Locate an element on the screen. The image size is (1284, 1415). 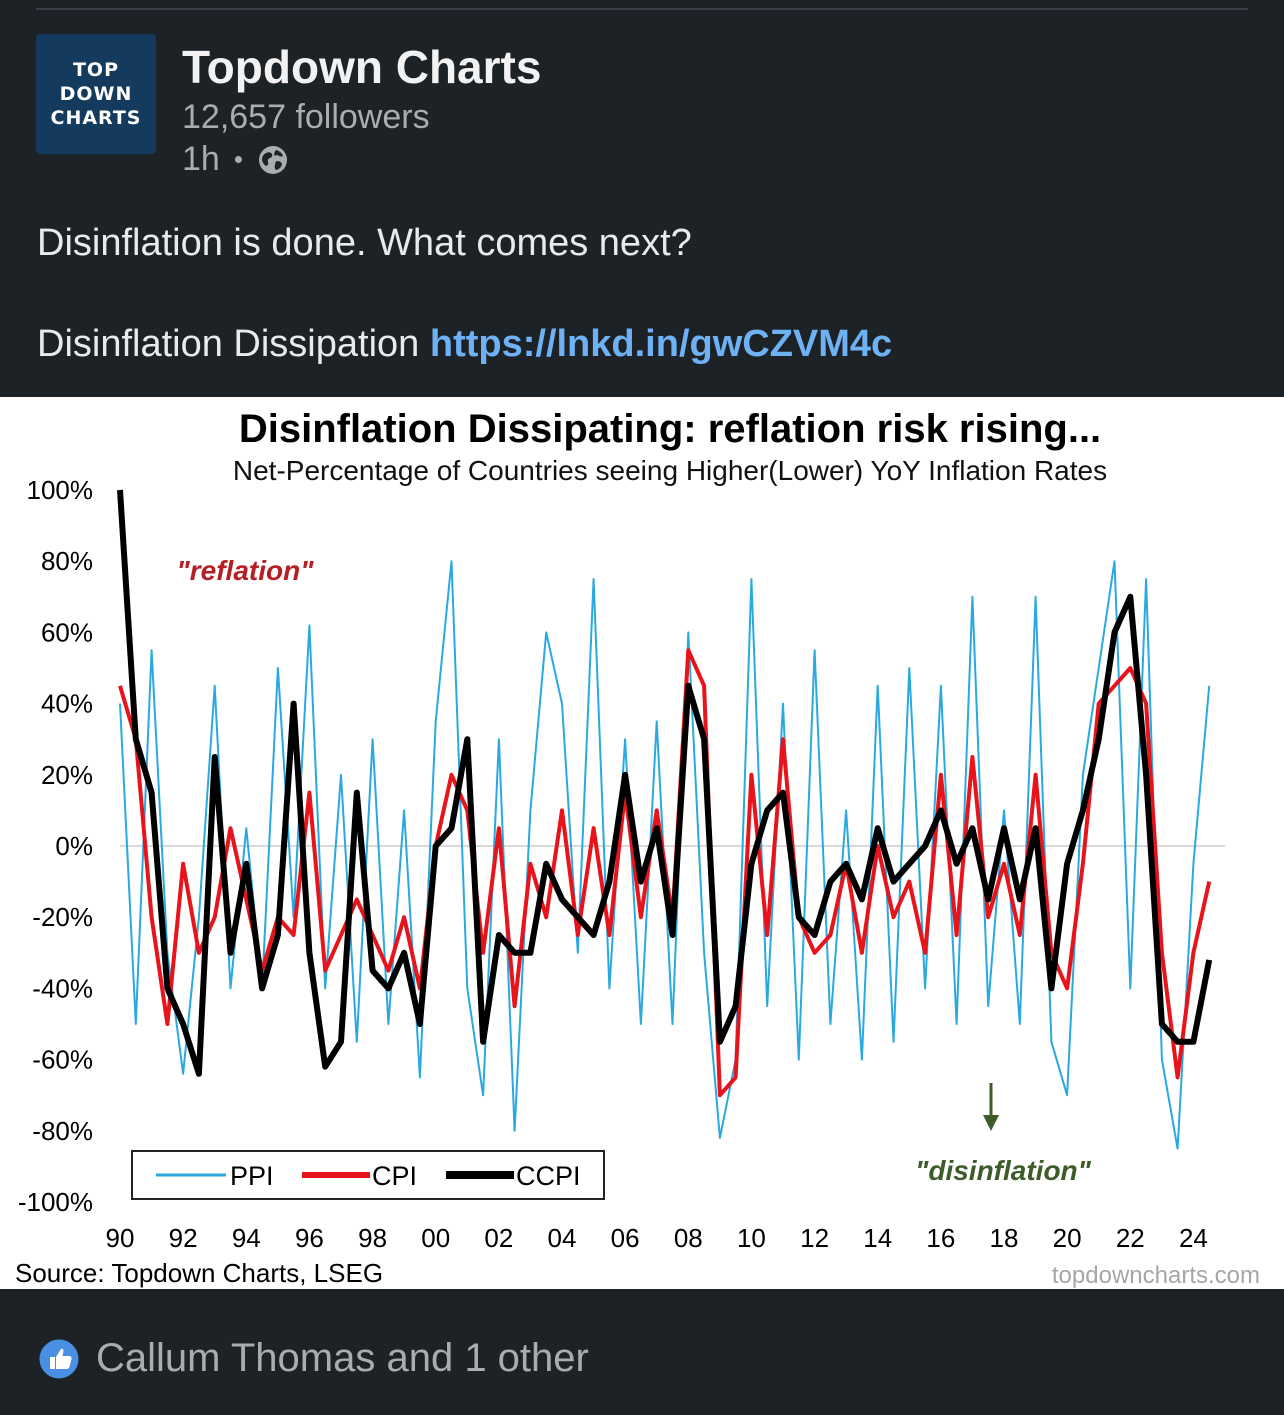
x-tick-label: 20 is located at coordinates (1067, 1238).